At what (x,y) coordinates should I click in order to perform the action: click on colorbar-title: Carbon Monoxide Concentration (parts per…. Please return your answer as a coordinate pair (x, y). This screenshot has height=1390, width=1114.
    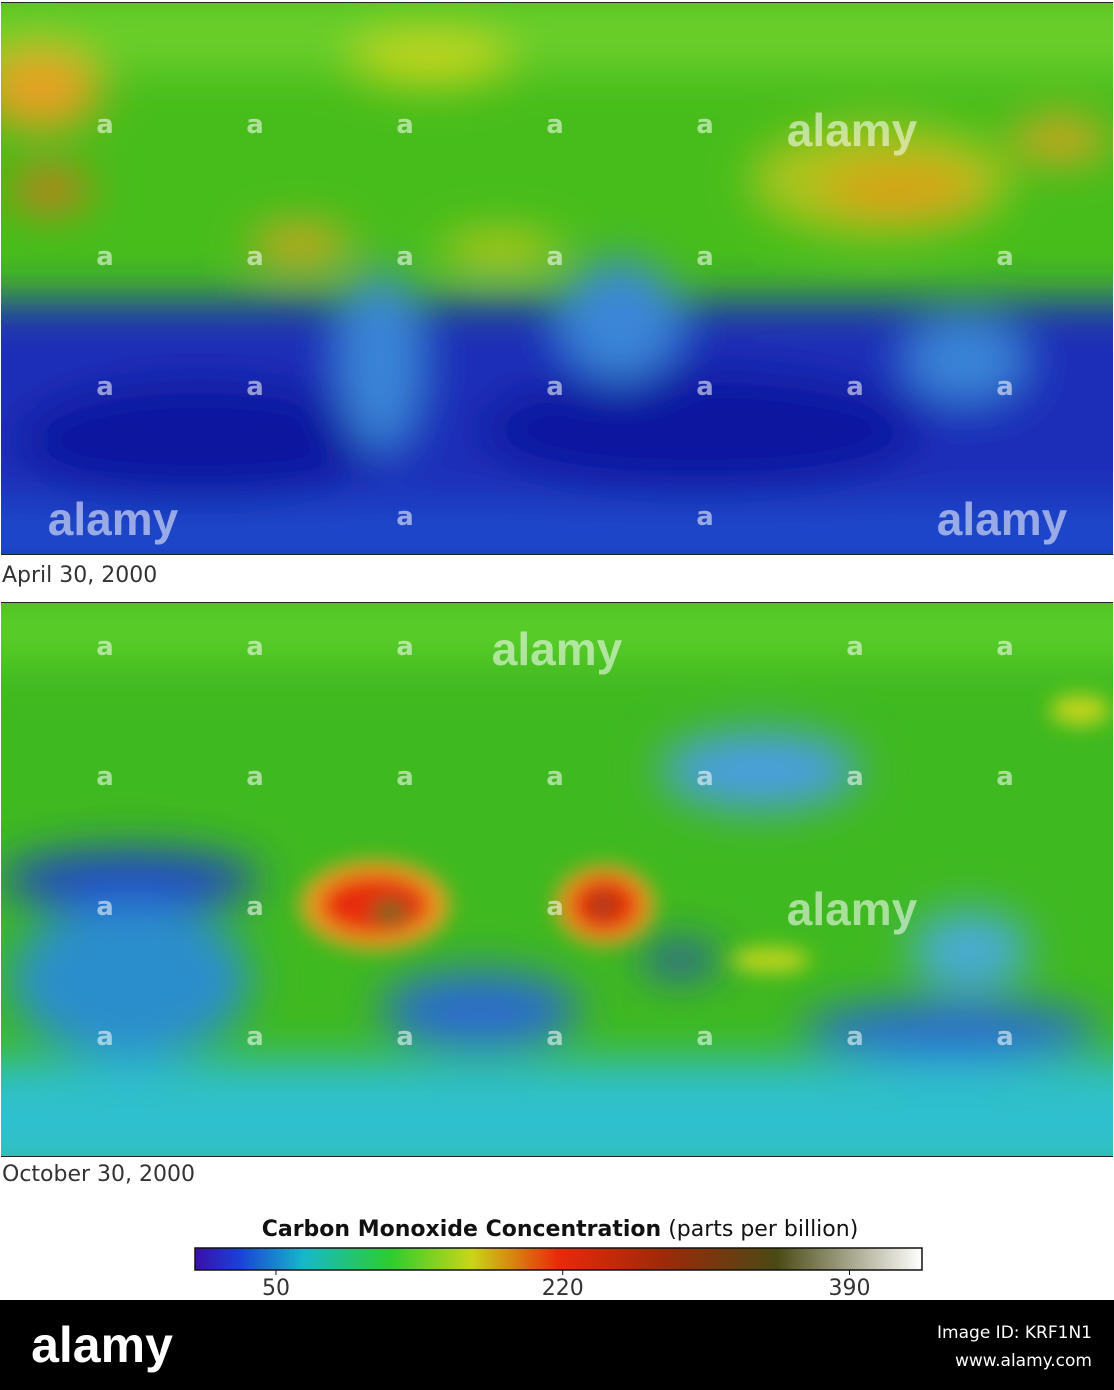
    Looking at the image, I should click on (560, 1229).